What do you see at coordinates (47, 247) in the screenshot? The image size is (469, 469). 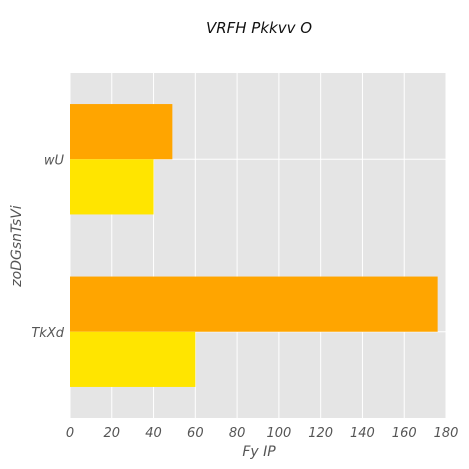 I see `y-tick-labels: wU TkXd` at bounding box center [47, 247].